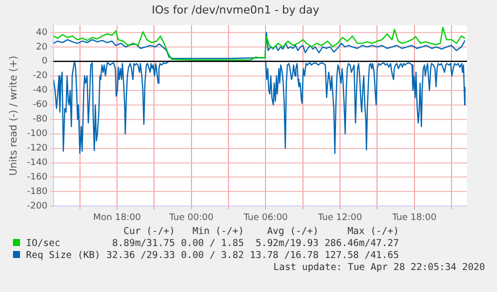 The image size is (497, 292). Describe the element at coordinates (283, 256) in the screenshot. I see `text: 13.78 /16.78` at that location.